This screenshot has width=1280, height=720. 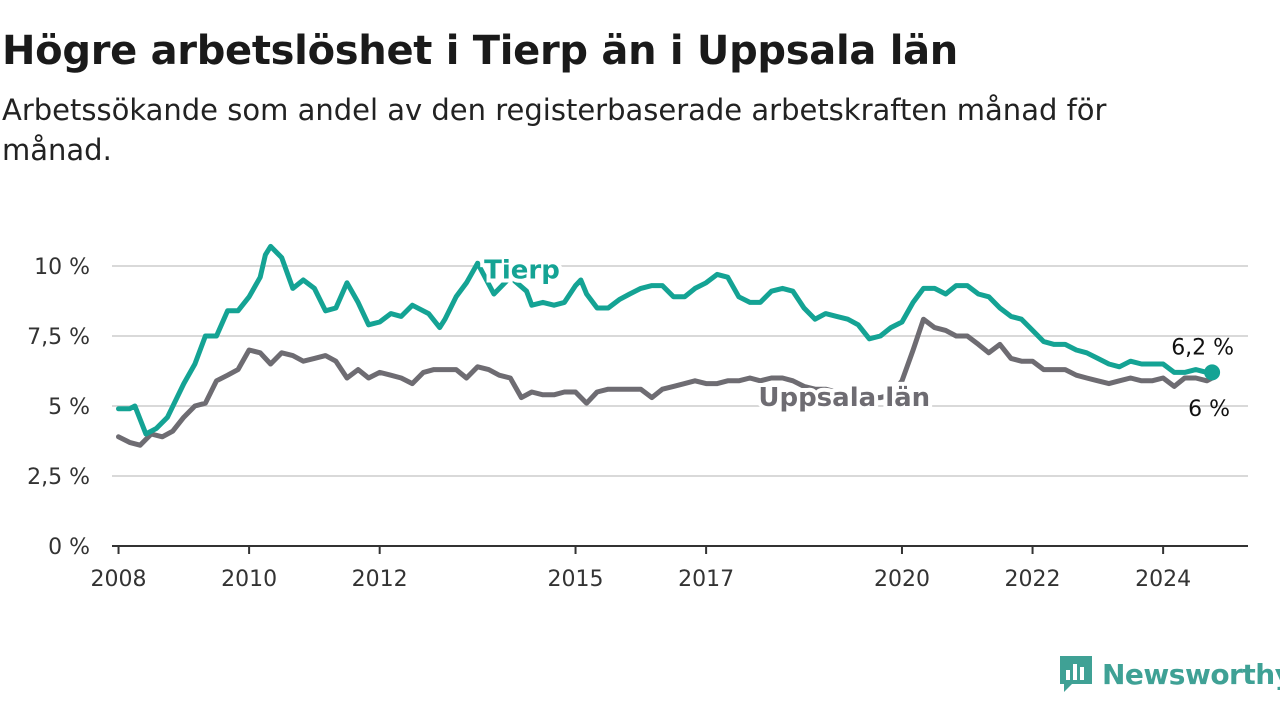 I want to click on series-end-point, so click(x=1212, y=372).